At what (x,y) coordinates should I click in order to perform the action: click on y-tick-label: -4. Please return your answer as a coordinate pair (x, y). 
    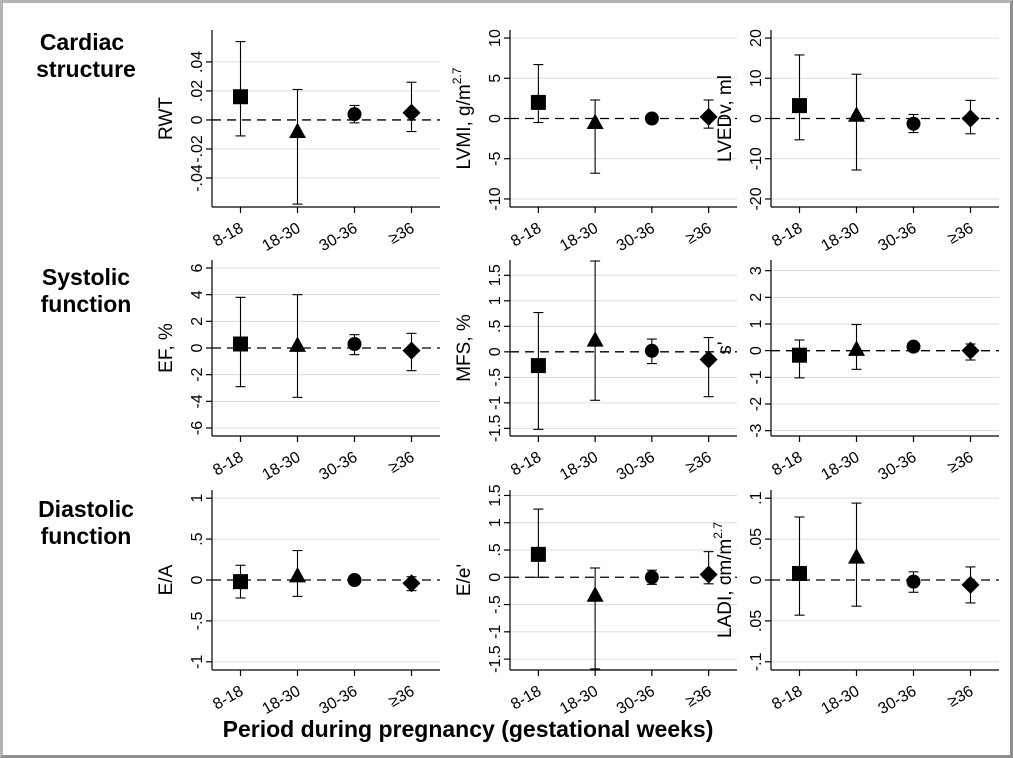
    Looking at the image, I should click on (197, 401).